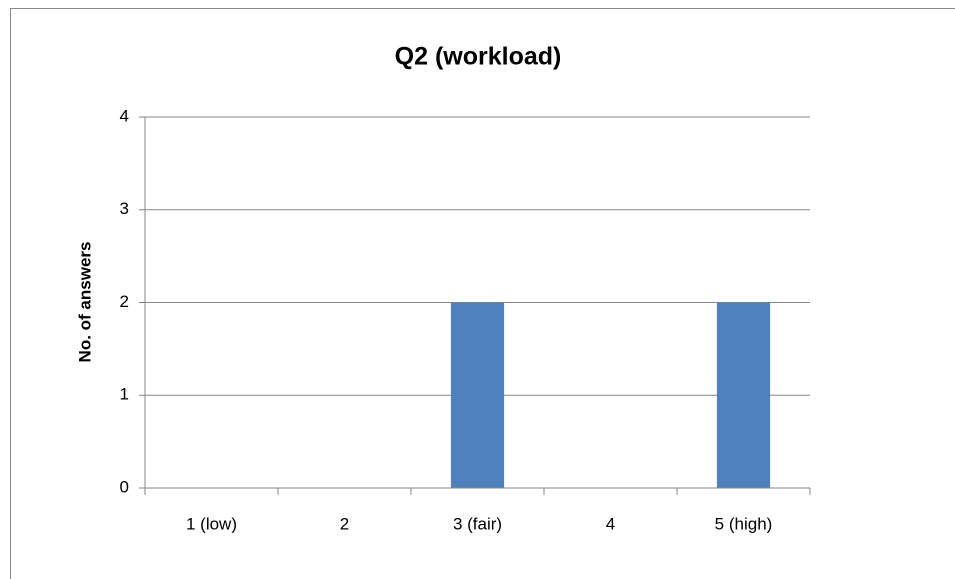 The height and width of the screenshot is (579, 955). What do you see at coordinates (124, 486) in the screenshot?
I see `y-tick-label: 0` at bounding box center [124, 486].